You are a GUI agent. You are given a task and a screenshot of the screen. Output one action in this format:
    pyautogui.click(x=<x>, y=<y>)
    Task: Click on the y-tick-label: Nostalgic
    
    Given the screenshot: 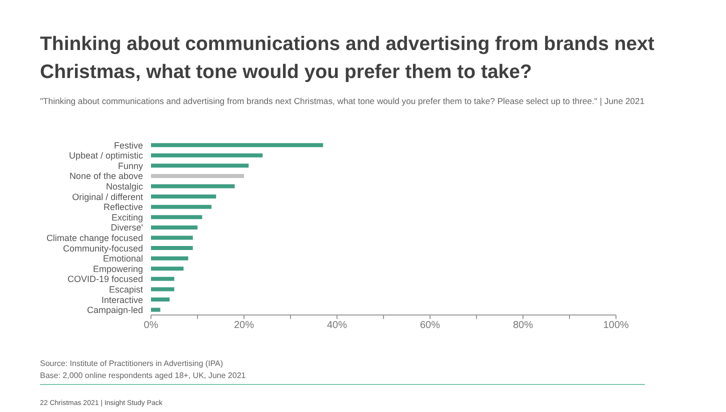 What is the action you would take?
    pyautogui.click(x=125, y=187)
    